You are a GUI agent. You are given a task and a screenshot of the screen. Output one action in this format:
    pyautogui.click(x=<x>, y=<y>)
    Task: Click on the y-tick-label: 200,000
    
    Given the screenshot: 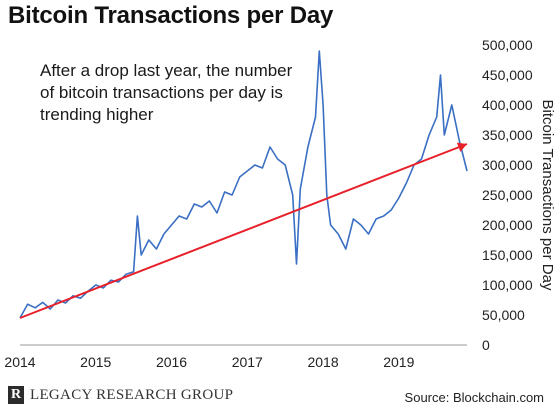 What is the action you would take?
    pyautogui.click(x=507, y=225)
    